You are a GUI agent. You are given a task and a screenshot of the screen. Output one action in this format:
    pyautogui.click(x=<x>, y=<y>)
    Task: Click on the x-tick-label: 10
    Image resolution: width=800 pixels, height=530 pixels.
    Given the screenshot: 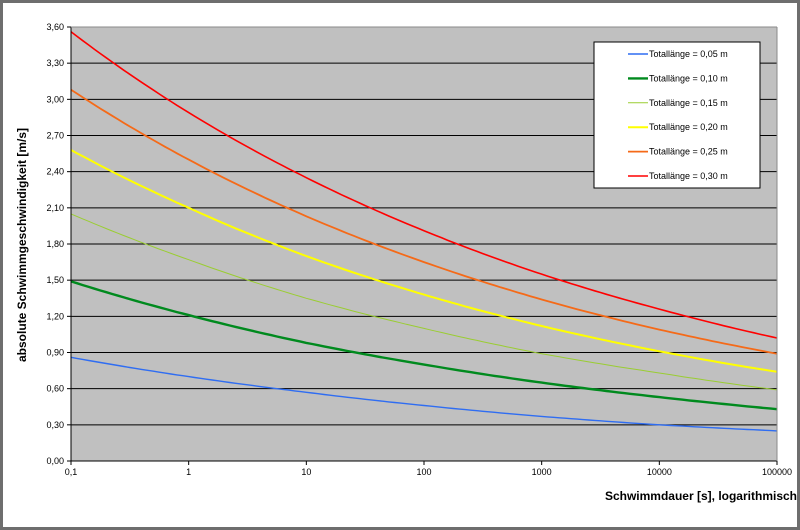 What is the action you would take?
    pyautogui.click(x=306, y=472)
    